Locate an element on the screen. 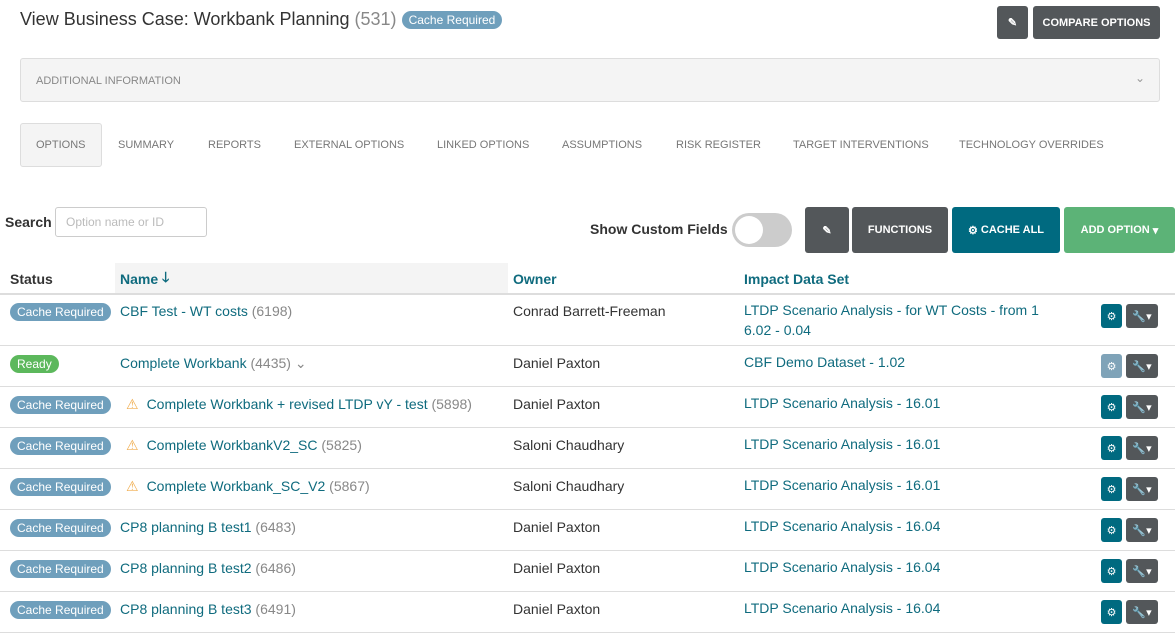 The width and height of the screenshot is (1175, 633). column-name-label: Name is located at coordinates (139, 278).